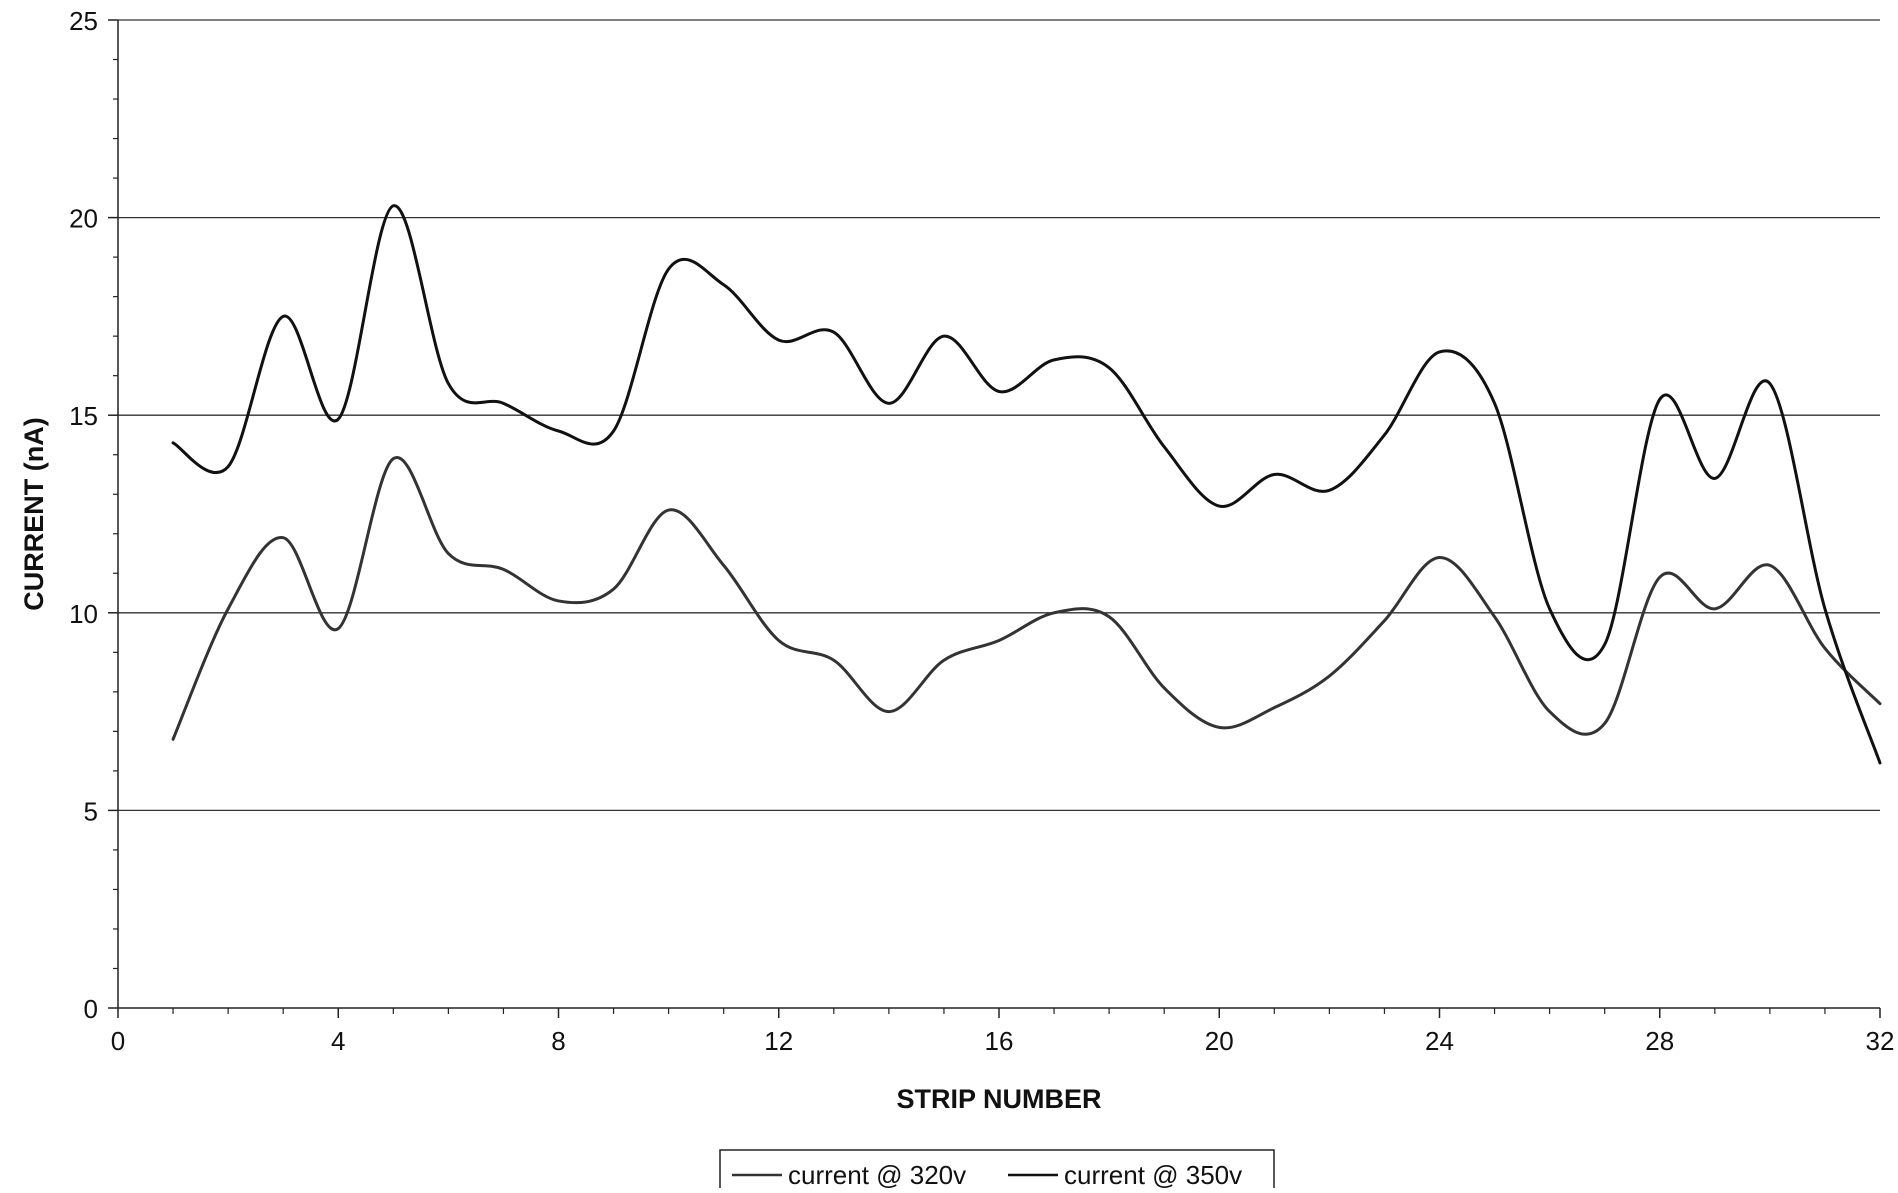  I want to click on x-tick-label: 12, so click(778, 1041).